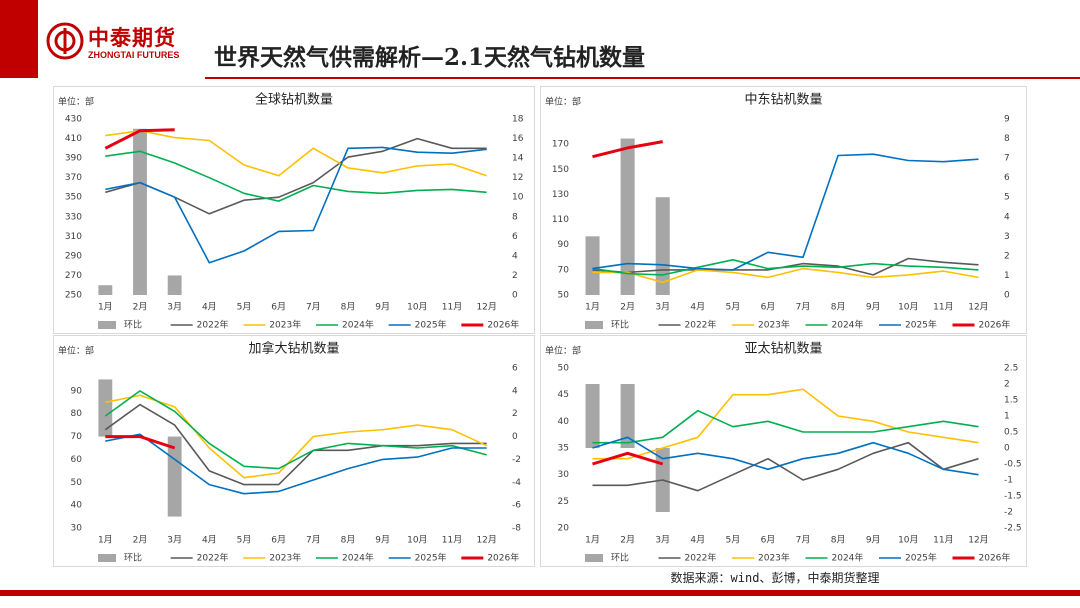 This screenshot has height=608, width=1080. What do you see at coordinates (73, 217) in the screenshot?
I see `y-tick-label: 330` at bounding box center [73, 217].